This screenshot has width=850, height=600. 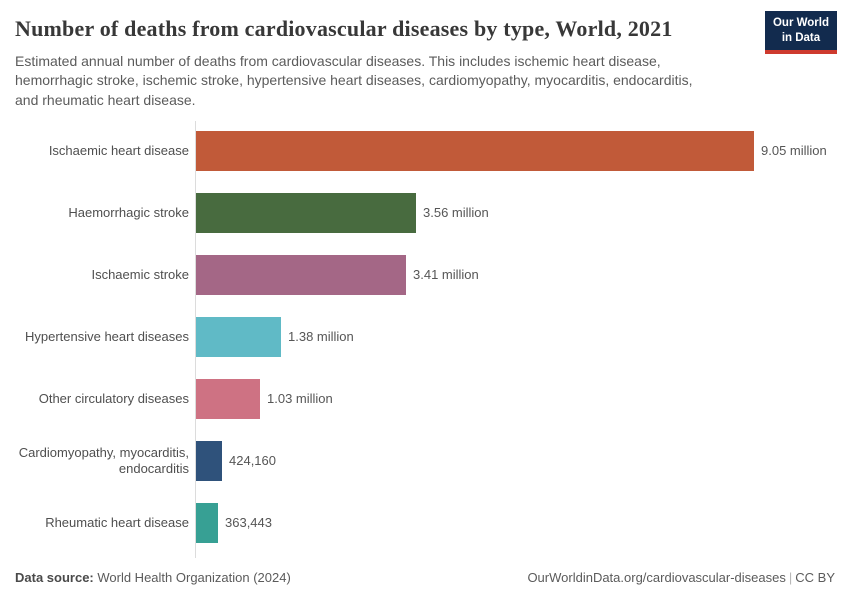 What do you see at coordinates (815, 577) in the screenshot?
I see `license-label: CC BY` at bounding box center [815, 577].